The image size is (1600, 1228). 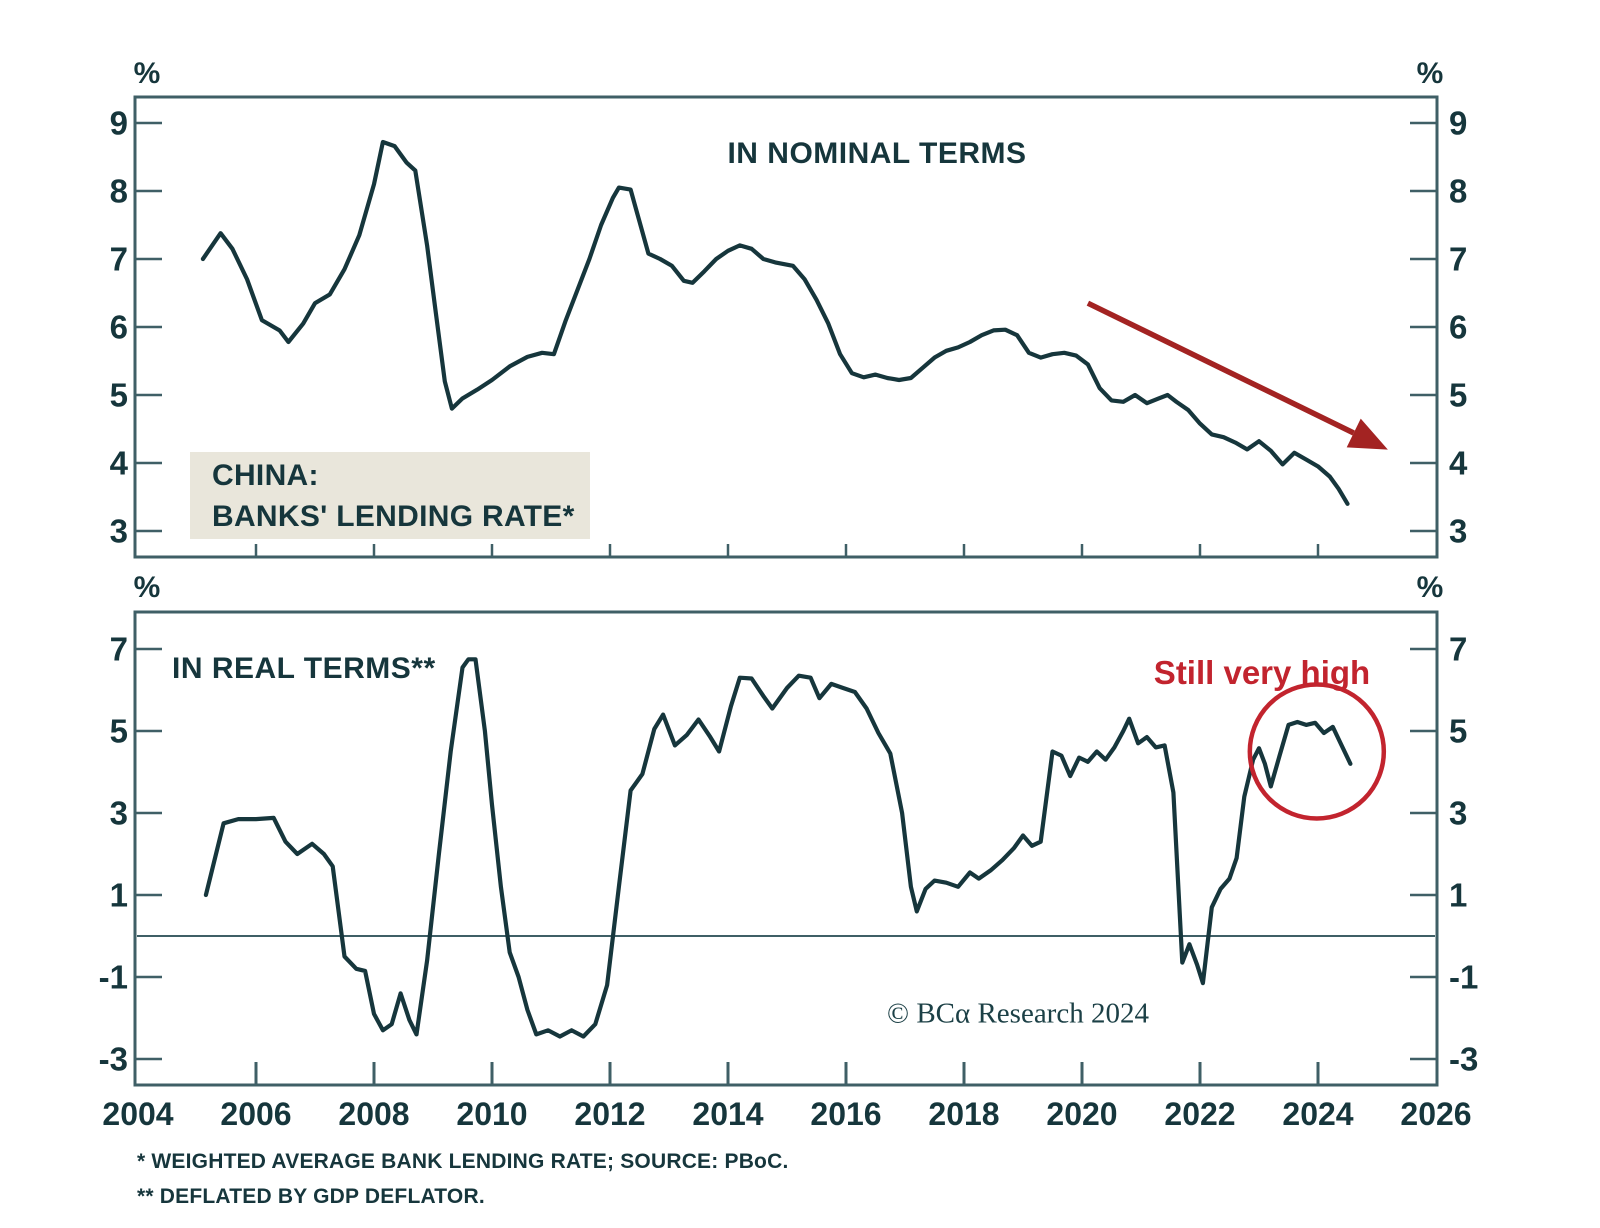 I want to click on label-box-line1: CHINA:, so click(x=265, y=475).